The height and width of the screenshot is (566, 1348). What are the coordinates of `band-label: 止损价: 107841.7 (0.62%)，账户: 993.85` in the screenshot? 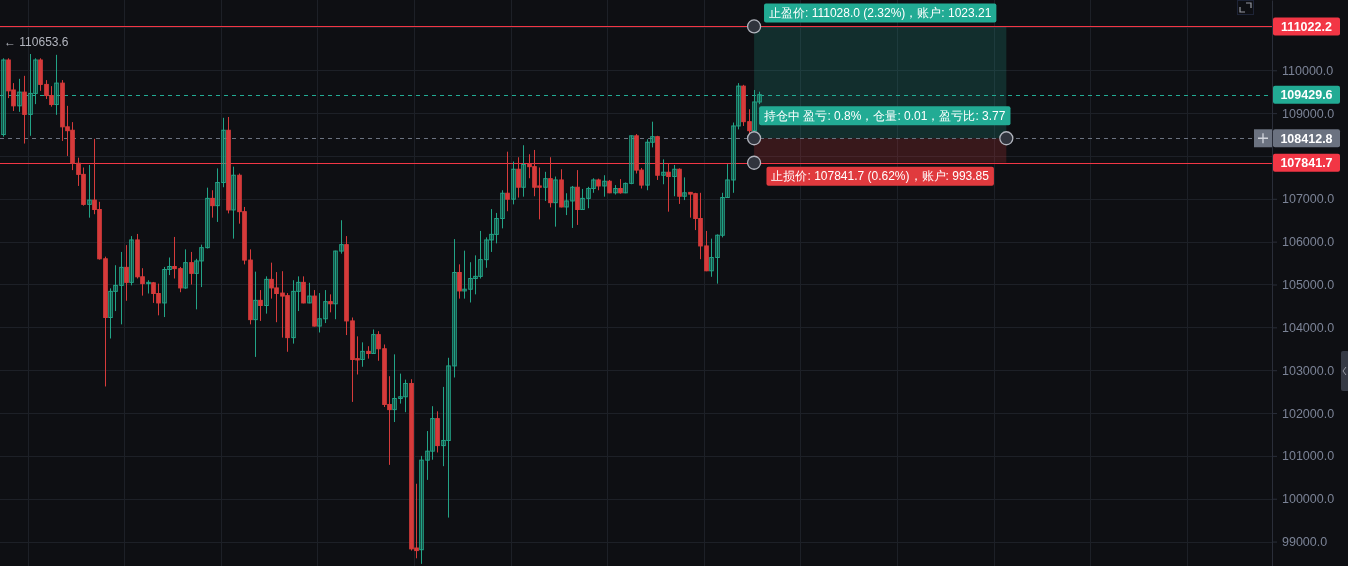 It's located at (880, 176).